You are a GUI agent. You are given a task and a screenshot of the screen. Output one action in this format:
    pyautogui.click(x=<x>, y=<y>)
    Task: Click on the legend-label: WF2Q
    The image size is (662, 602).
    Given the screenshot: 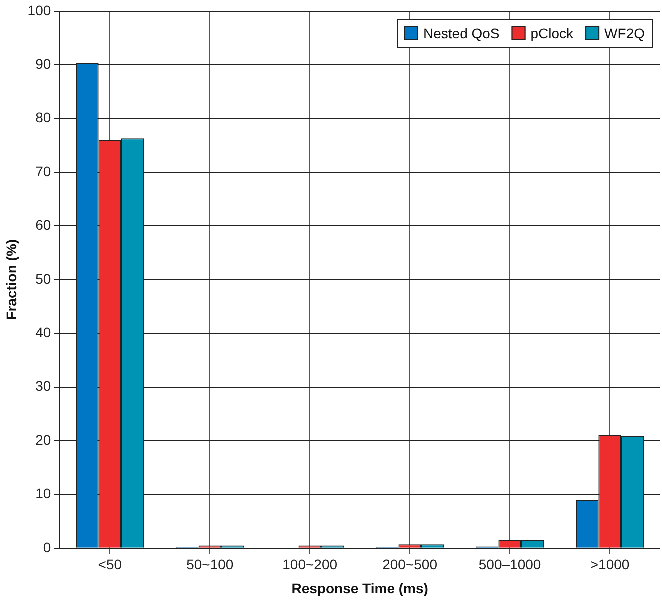 What is the action you would take?
    pyautogui.click(x=625, y=33)
    